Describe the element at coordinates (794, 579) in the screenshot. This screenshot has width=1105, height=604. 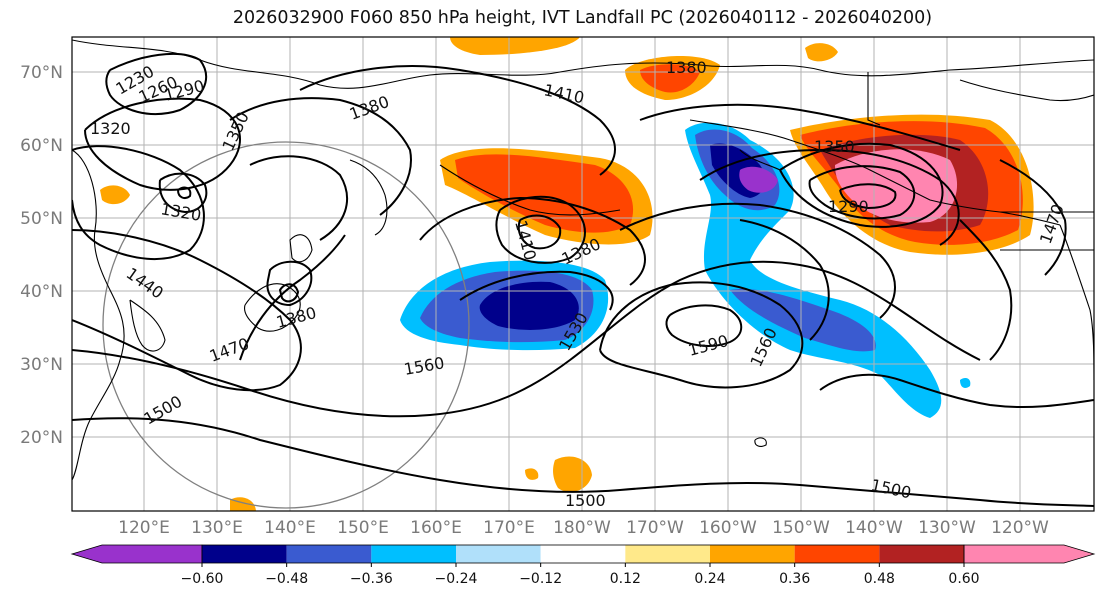
I see `colorbar-tick-label: 0.36` at that location.